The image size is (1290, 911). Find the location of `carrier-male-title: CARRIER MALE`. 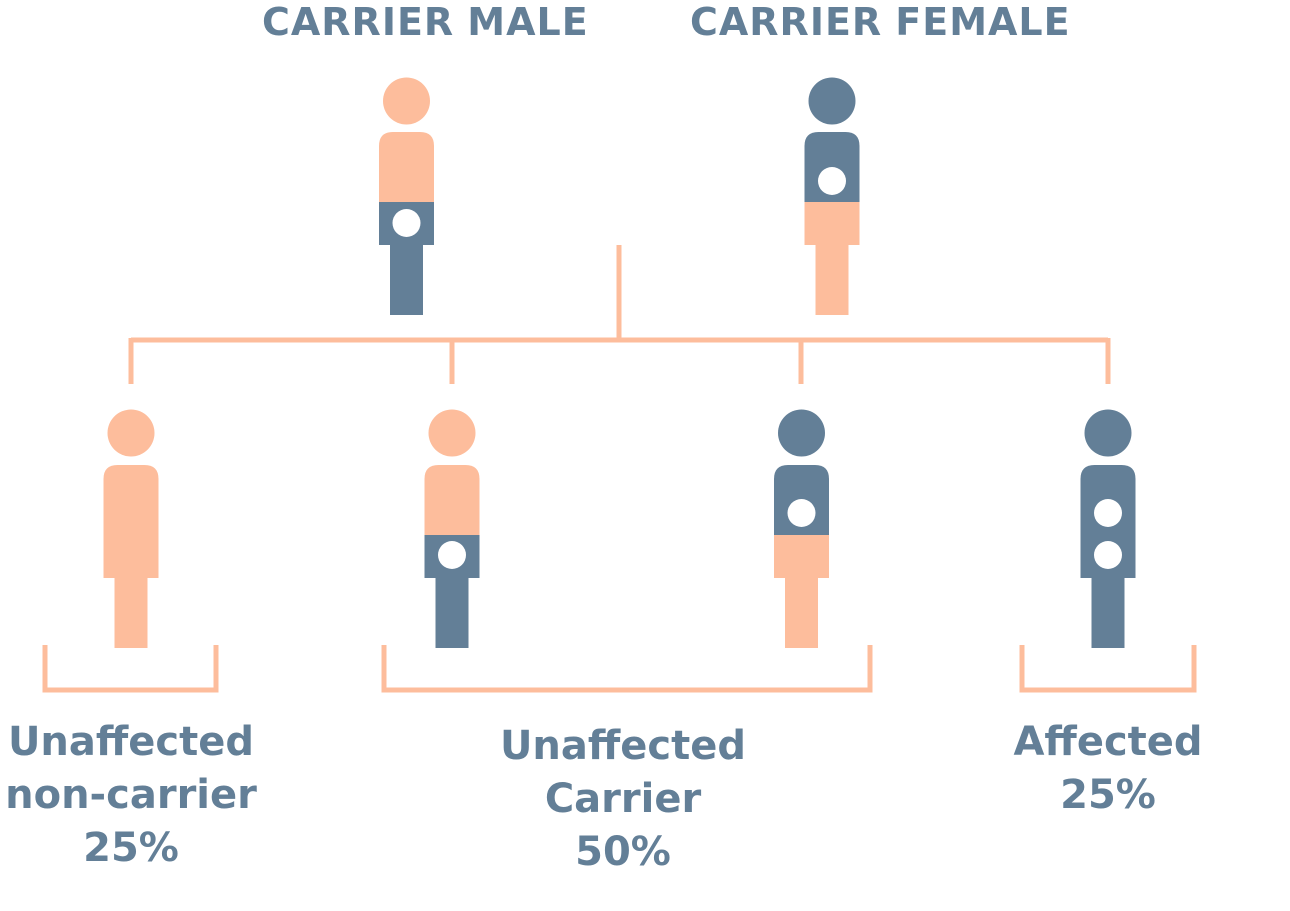

carrier-male-title: CARRIER MALE is located at coordinates (425, 22).